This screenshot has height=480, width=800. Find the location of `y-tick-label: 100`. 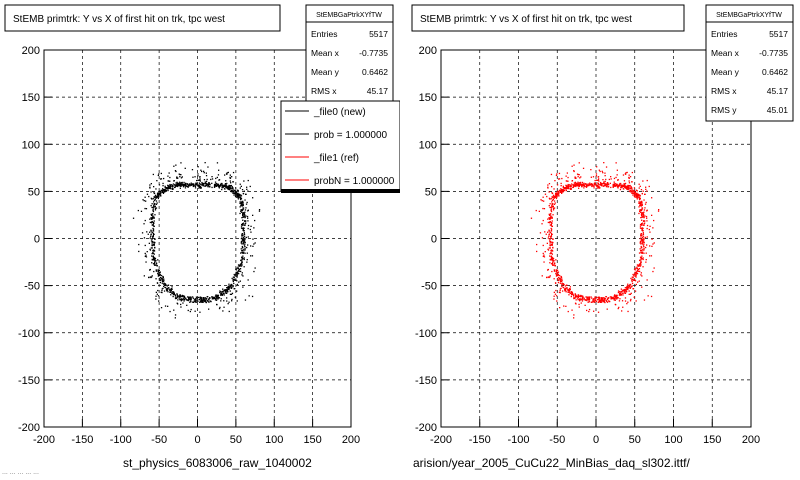

y-tick-label: 100 is located at coordinates (428, 145).